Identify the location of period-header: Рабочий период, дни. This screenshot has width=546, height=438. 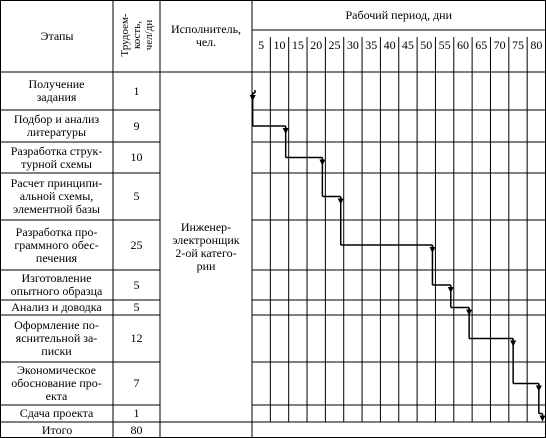
(399, 14).